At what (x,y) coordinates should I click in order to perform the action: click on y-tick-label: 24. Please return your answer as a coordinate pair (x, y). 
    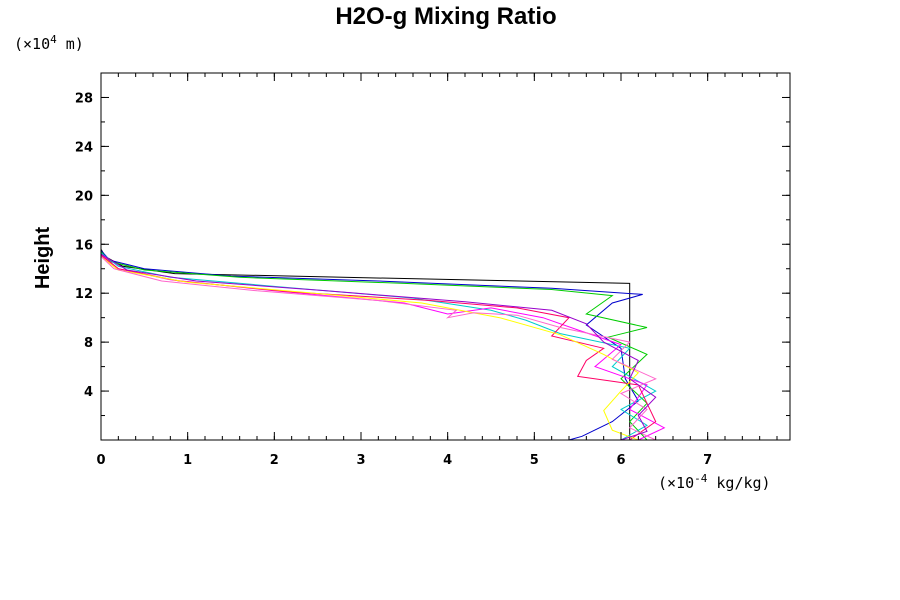
    Looking at the image, I should click on (84, 147).